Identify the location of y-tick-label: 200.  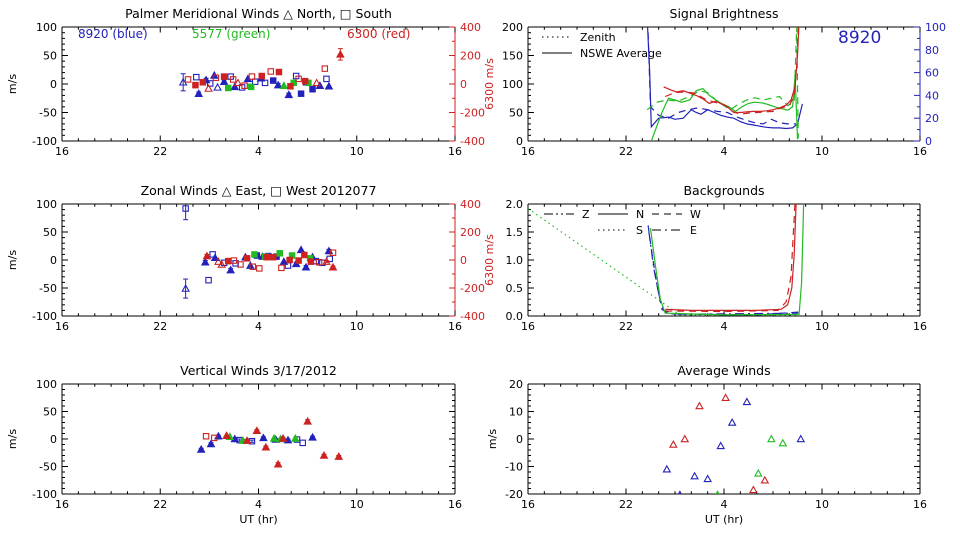
(512, 27).